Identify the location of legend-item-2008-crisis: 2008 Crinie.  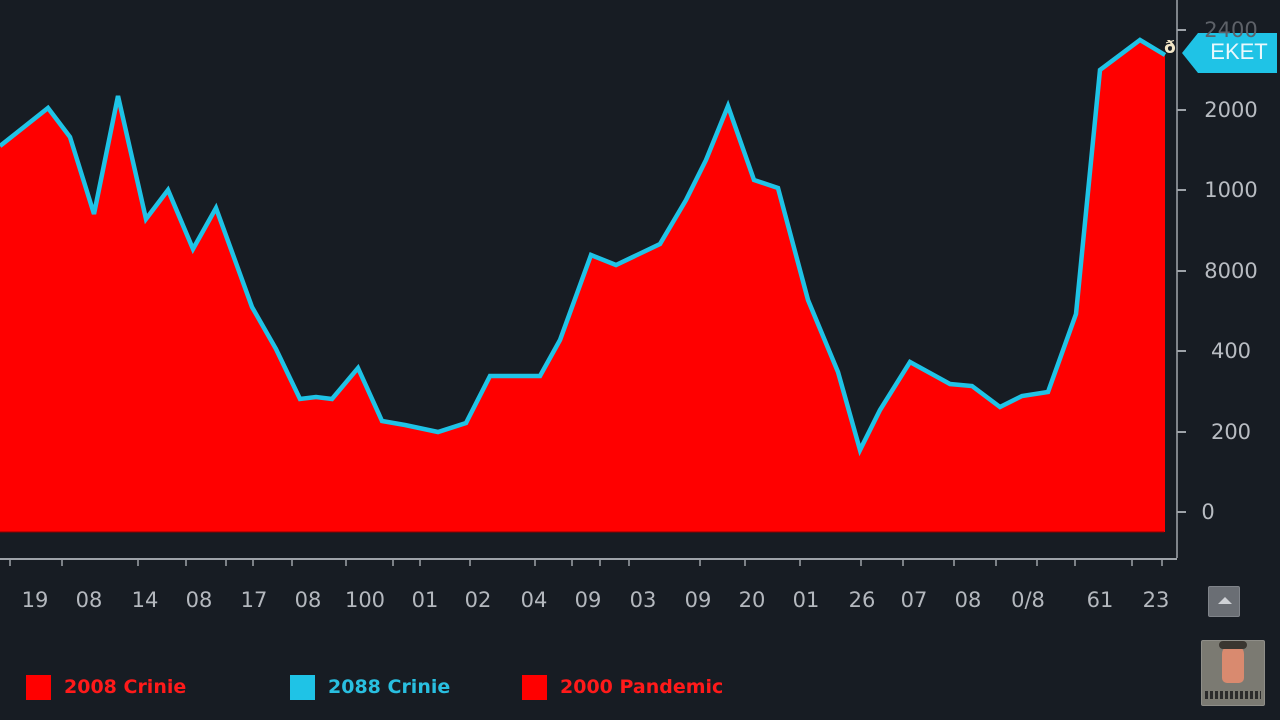
(106, 687).